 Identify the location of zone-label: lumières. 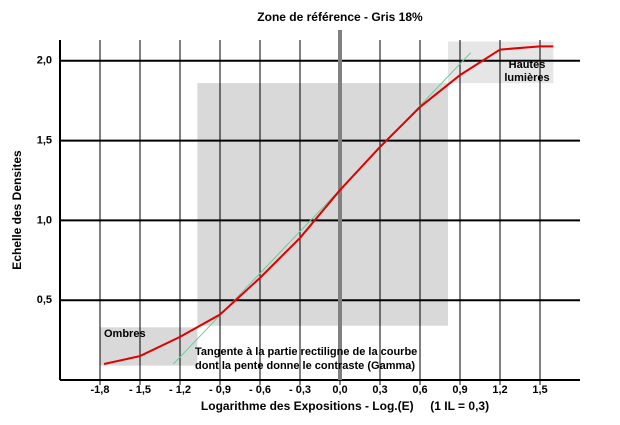
(526, 78).